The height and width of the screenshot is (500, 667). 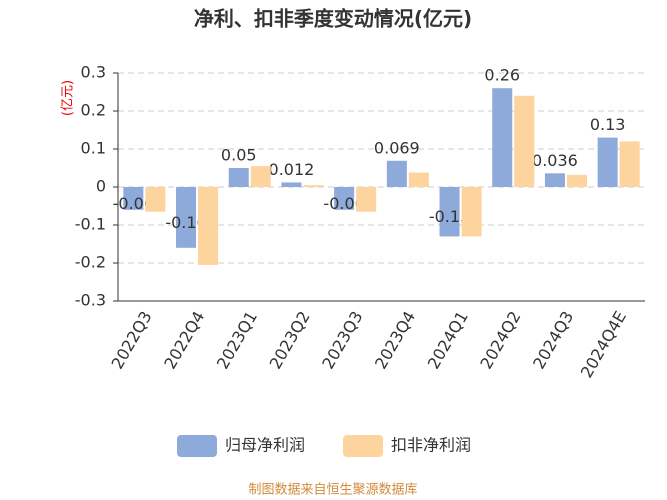 I want to click on legend-label: 归母净利润, so click(x=265, y=445).